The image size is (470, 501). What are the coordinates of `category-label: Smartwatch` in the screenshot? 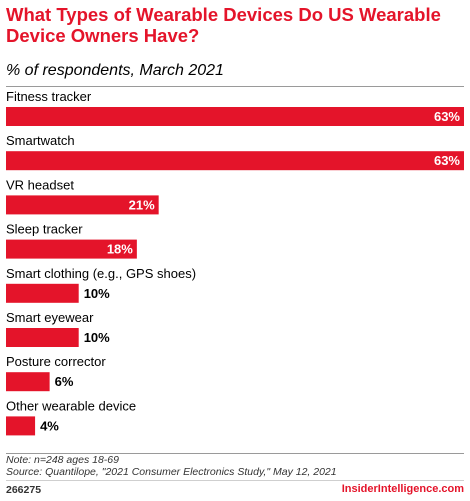 It's located at (40, 140).